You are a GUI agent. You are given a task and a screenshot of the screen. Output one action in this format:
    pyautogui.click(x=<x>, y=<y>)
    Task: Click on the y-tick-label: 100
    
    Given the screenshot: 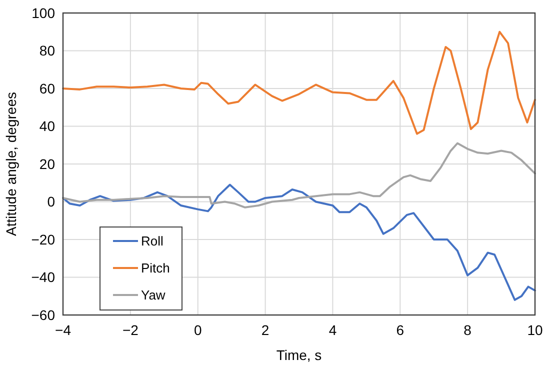 What is the action you would take?
    pyautogui.click(x=44, y=12)
    